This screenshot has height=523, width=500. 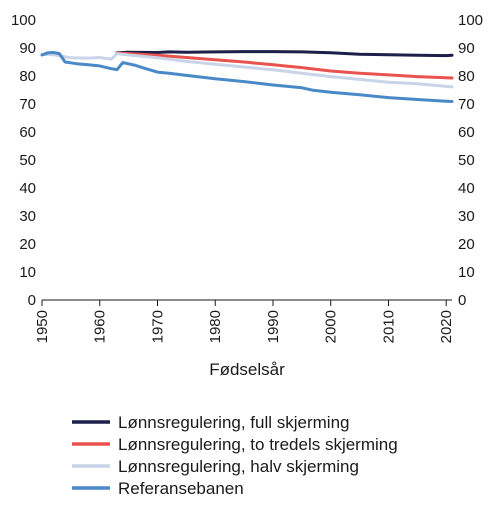 I want to click on legend-label: Referansebanen, so click(x=181, y=488).